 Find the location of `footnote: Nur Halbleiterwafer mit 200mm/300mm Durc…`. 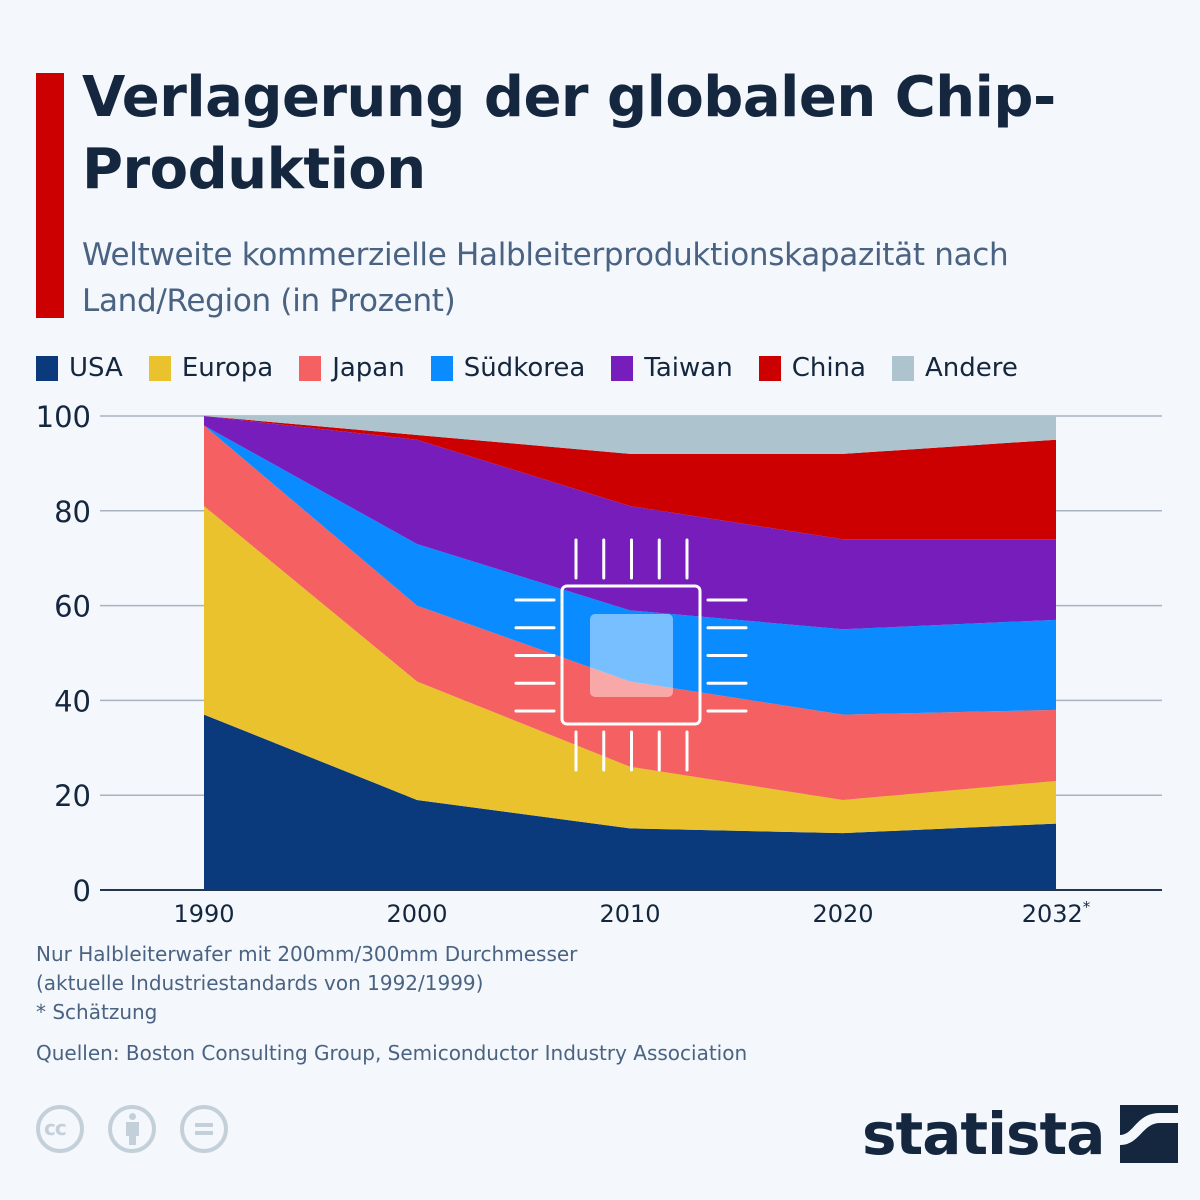

footnote: Nur Halbleiterwafer mit 200mm/300mm Durc… is located at coordinates (306, 983).